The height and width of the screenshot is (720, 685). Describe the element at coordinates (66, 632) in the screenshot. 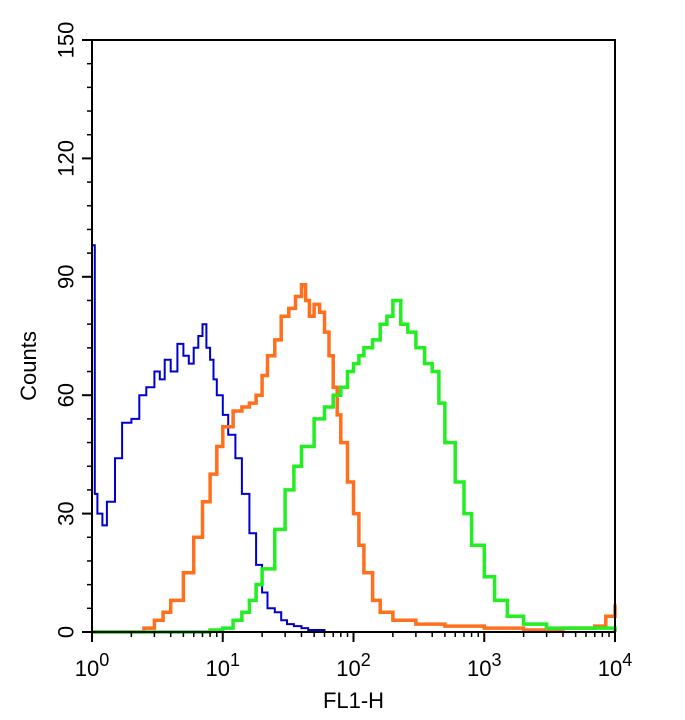

I see `y-tick-label: 0` at that location.